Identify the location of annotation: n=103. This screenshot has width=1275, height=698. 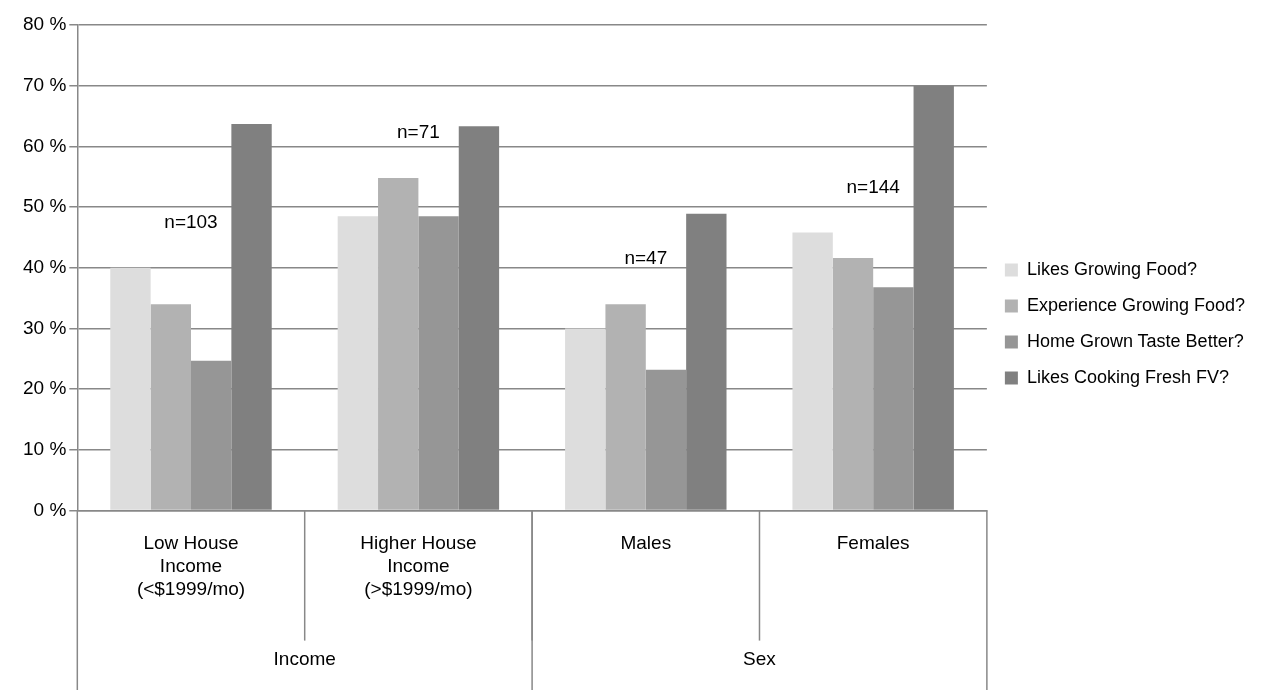
(191, 222).